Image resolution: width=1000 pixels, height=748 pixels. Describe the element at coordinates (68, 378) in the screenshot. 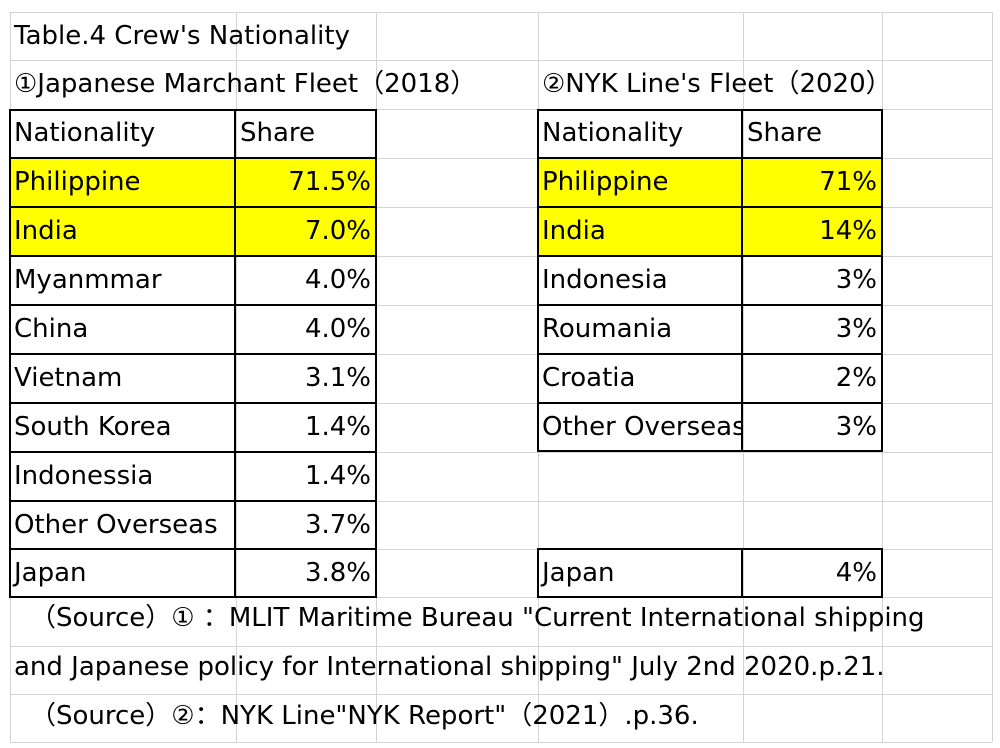

I see `table1-row-nationality: Vietnam` at that location.